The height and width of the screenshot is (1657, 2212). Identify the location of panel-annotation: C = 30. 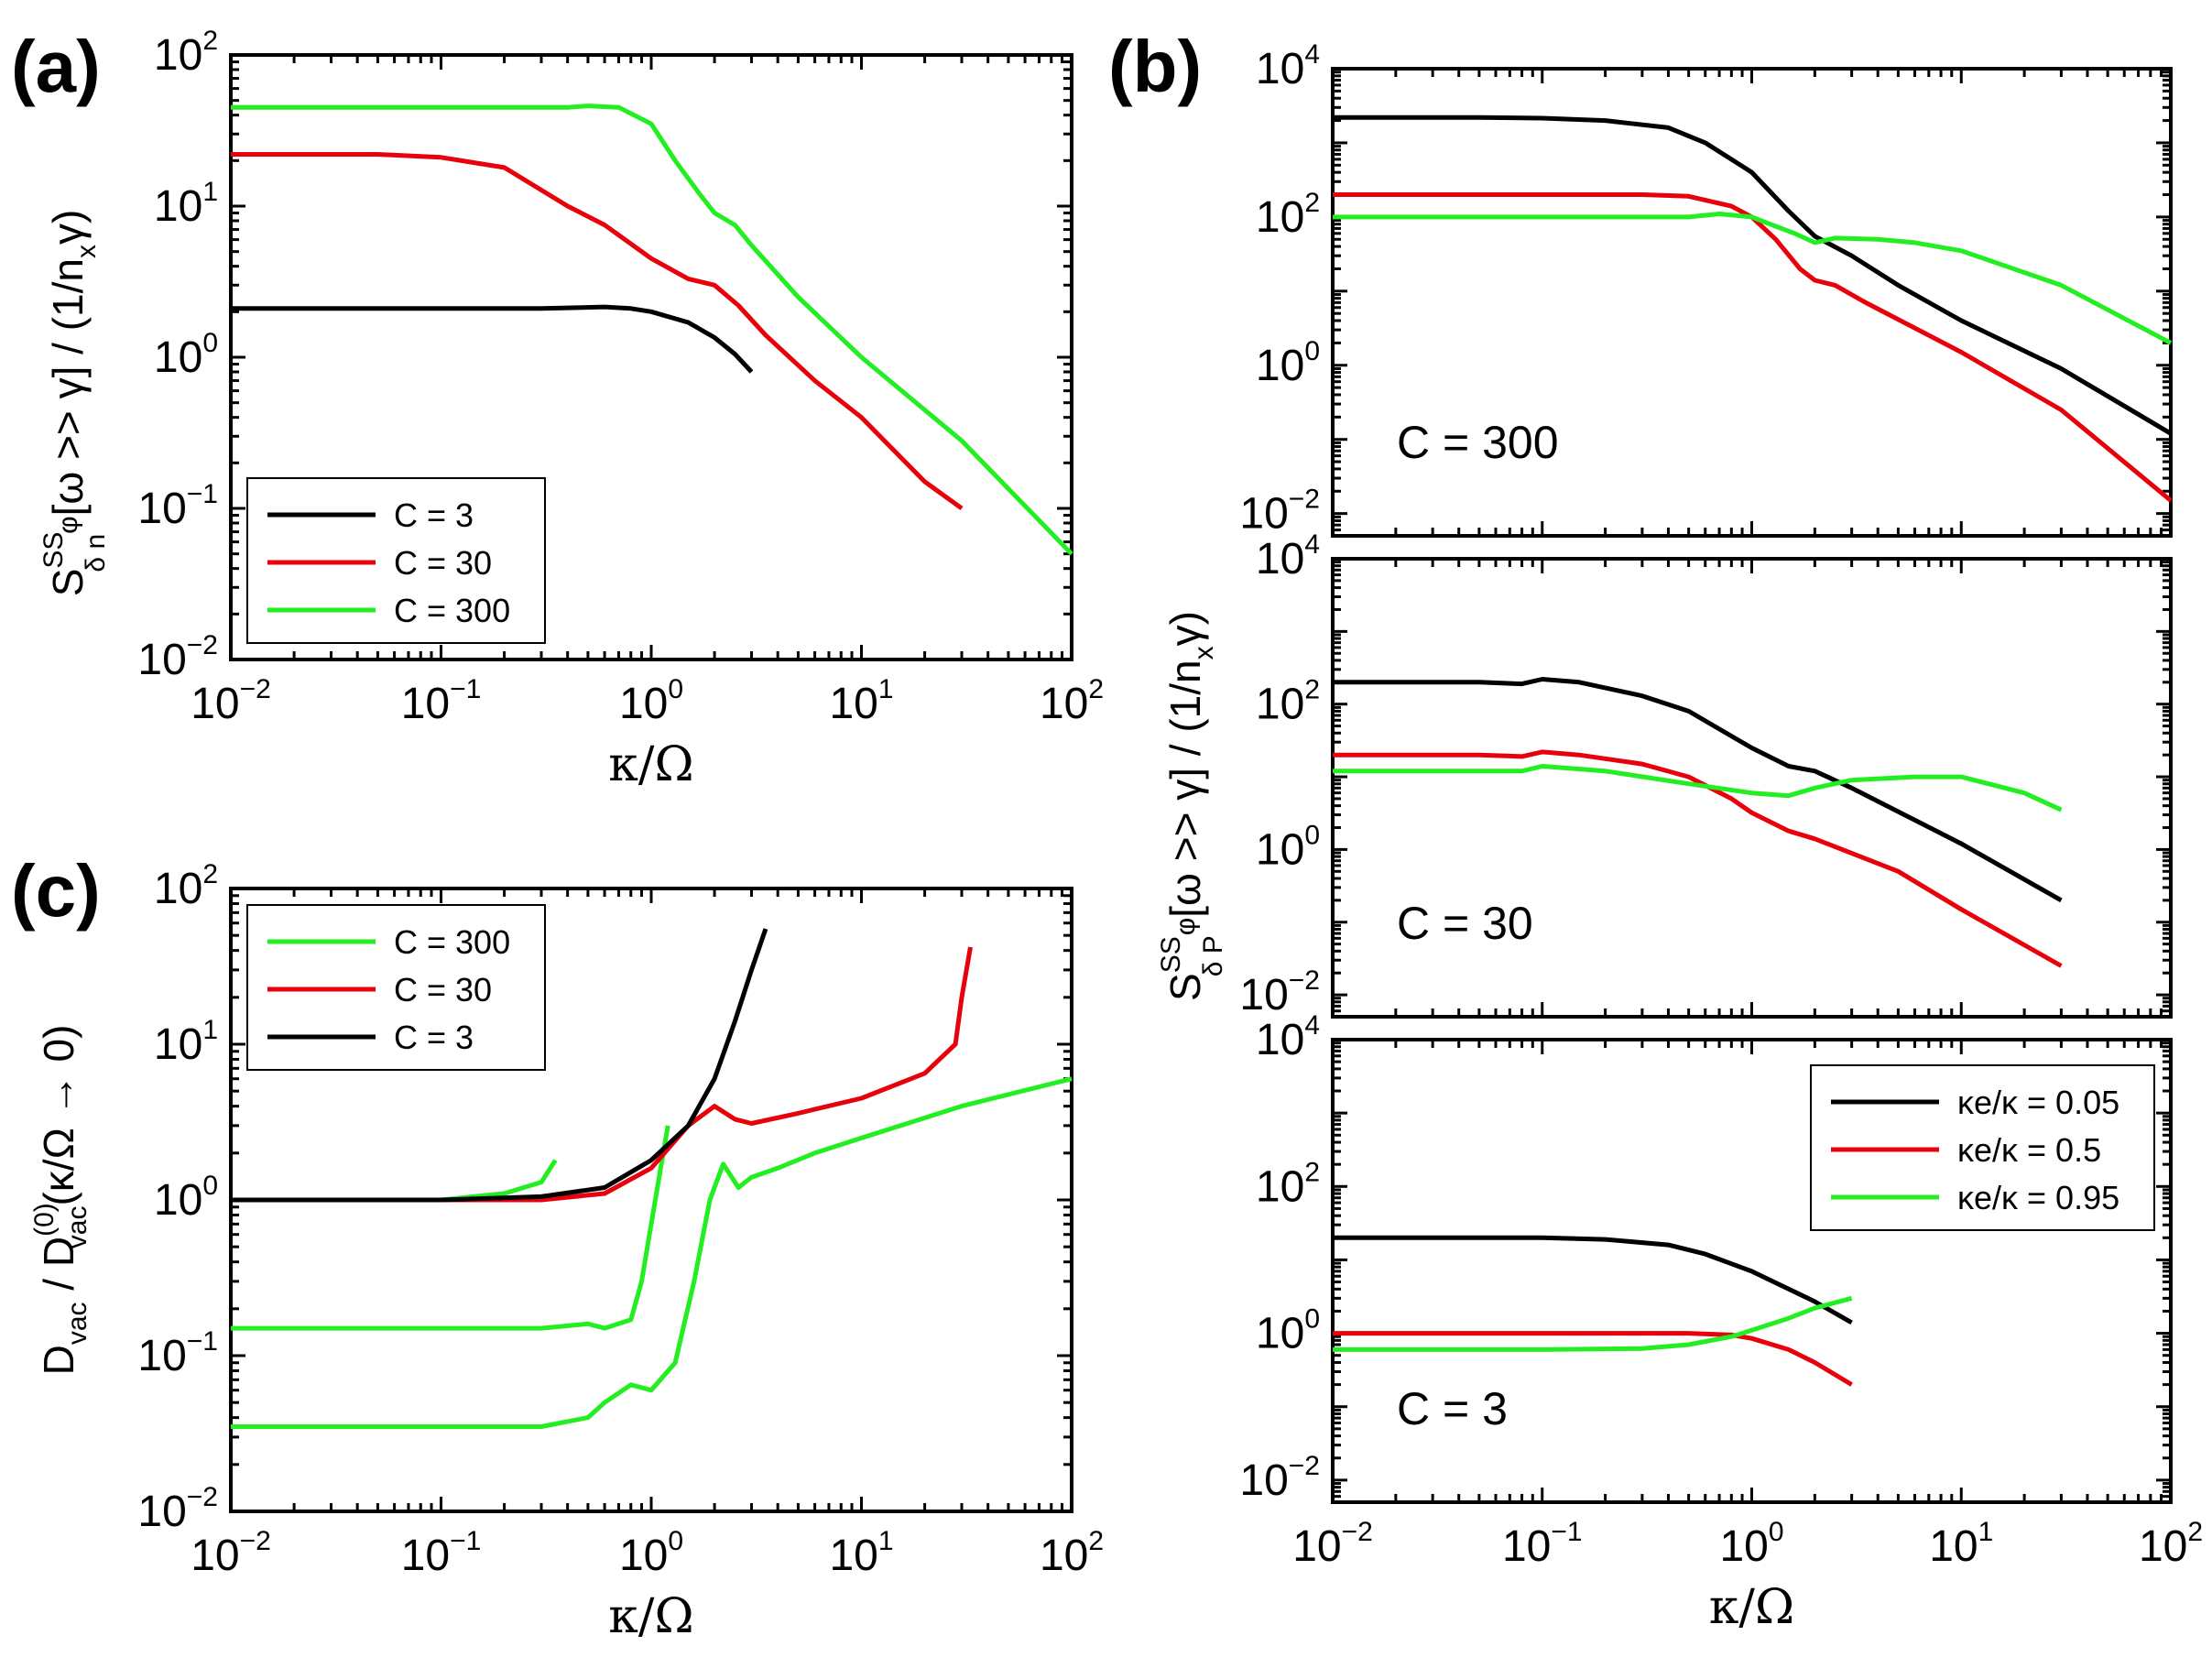
(1465, 924).